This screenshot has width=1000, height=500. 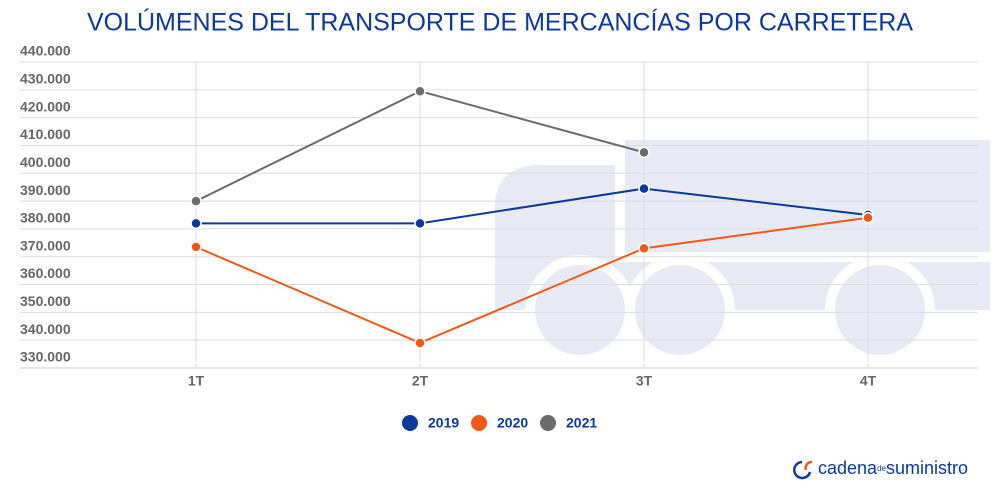 I want to click on y-tick-label: 330.000, so click(x=45, y=357).